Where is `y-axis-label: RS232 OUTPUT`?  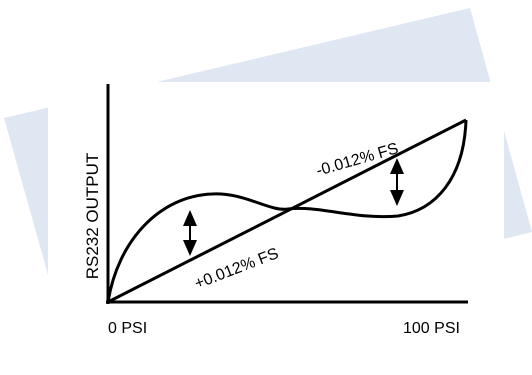
y-axis-label: RS232 OUTPUT is located at coordinates (92, 216).